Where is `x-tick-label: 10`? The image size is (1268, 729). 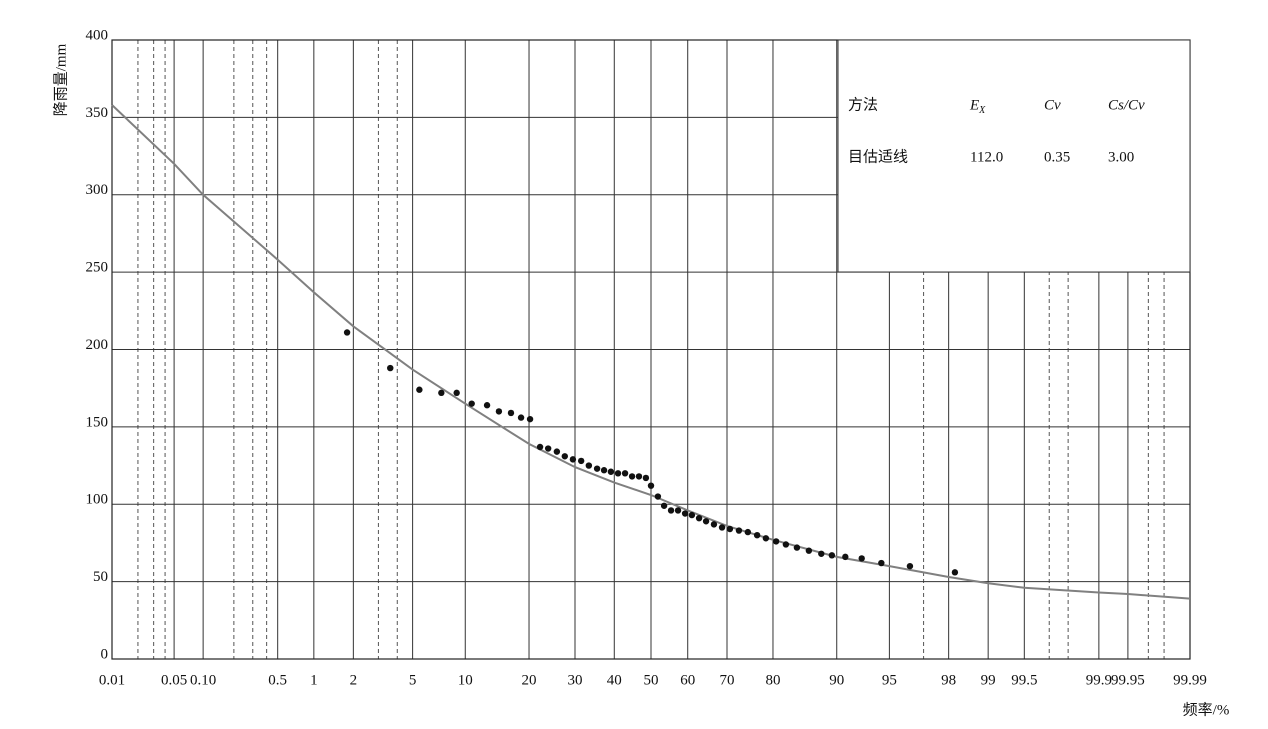 x-tick-label: 10 is located at coordinates (465, 680).